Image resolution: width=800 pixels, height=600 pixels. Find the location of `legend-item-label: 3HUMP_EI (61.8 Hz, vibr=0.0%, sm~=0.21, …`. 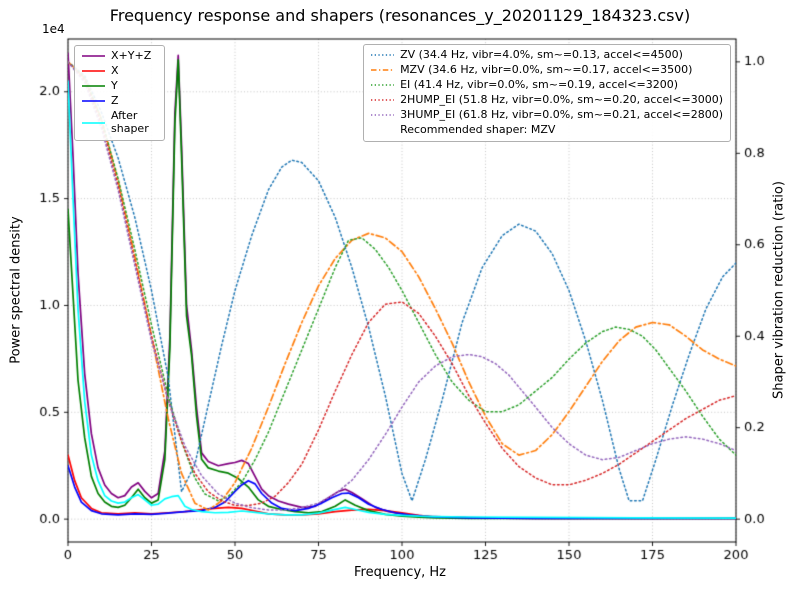

legend-item-label: 3HUMP_EI (61.8 Hz, vibr=0.0%, sm~=0.21, … is located at coordinates (561, 114).